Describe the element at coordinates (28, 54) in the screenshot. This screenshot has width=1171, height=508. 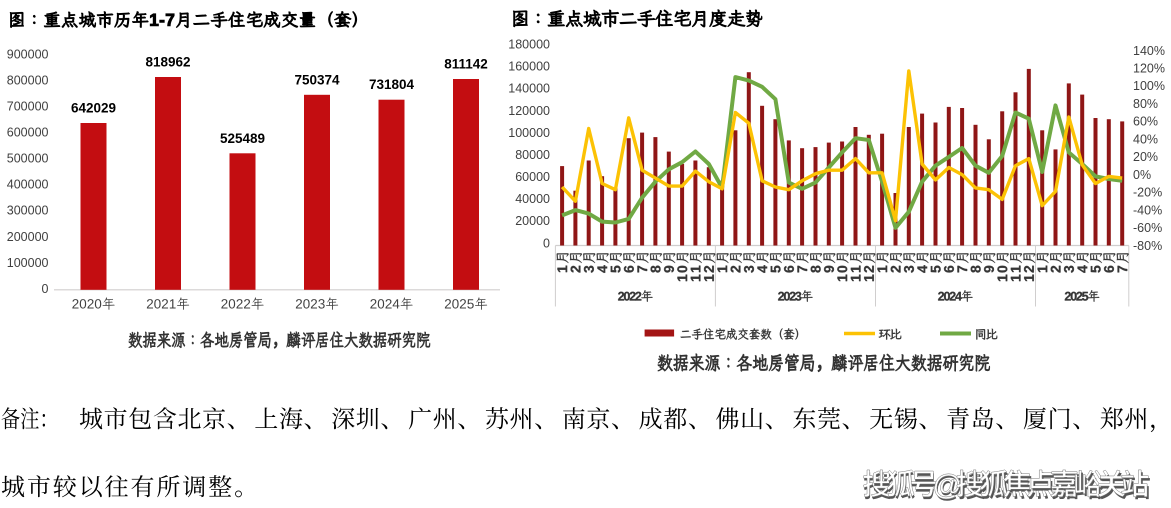
I see `svg-text: 900000` at that location.